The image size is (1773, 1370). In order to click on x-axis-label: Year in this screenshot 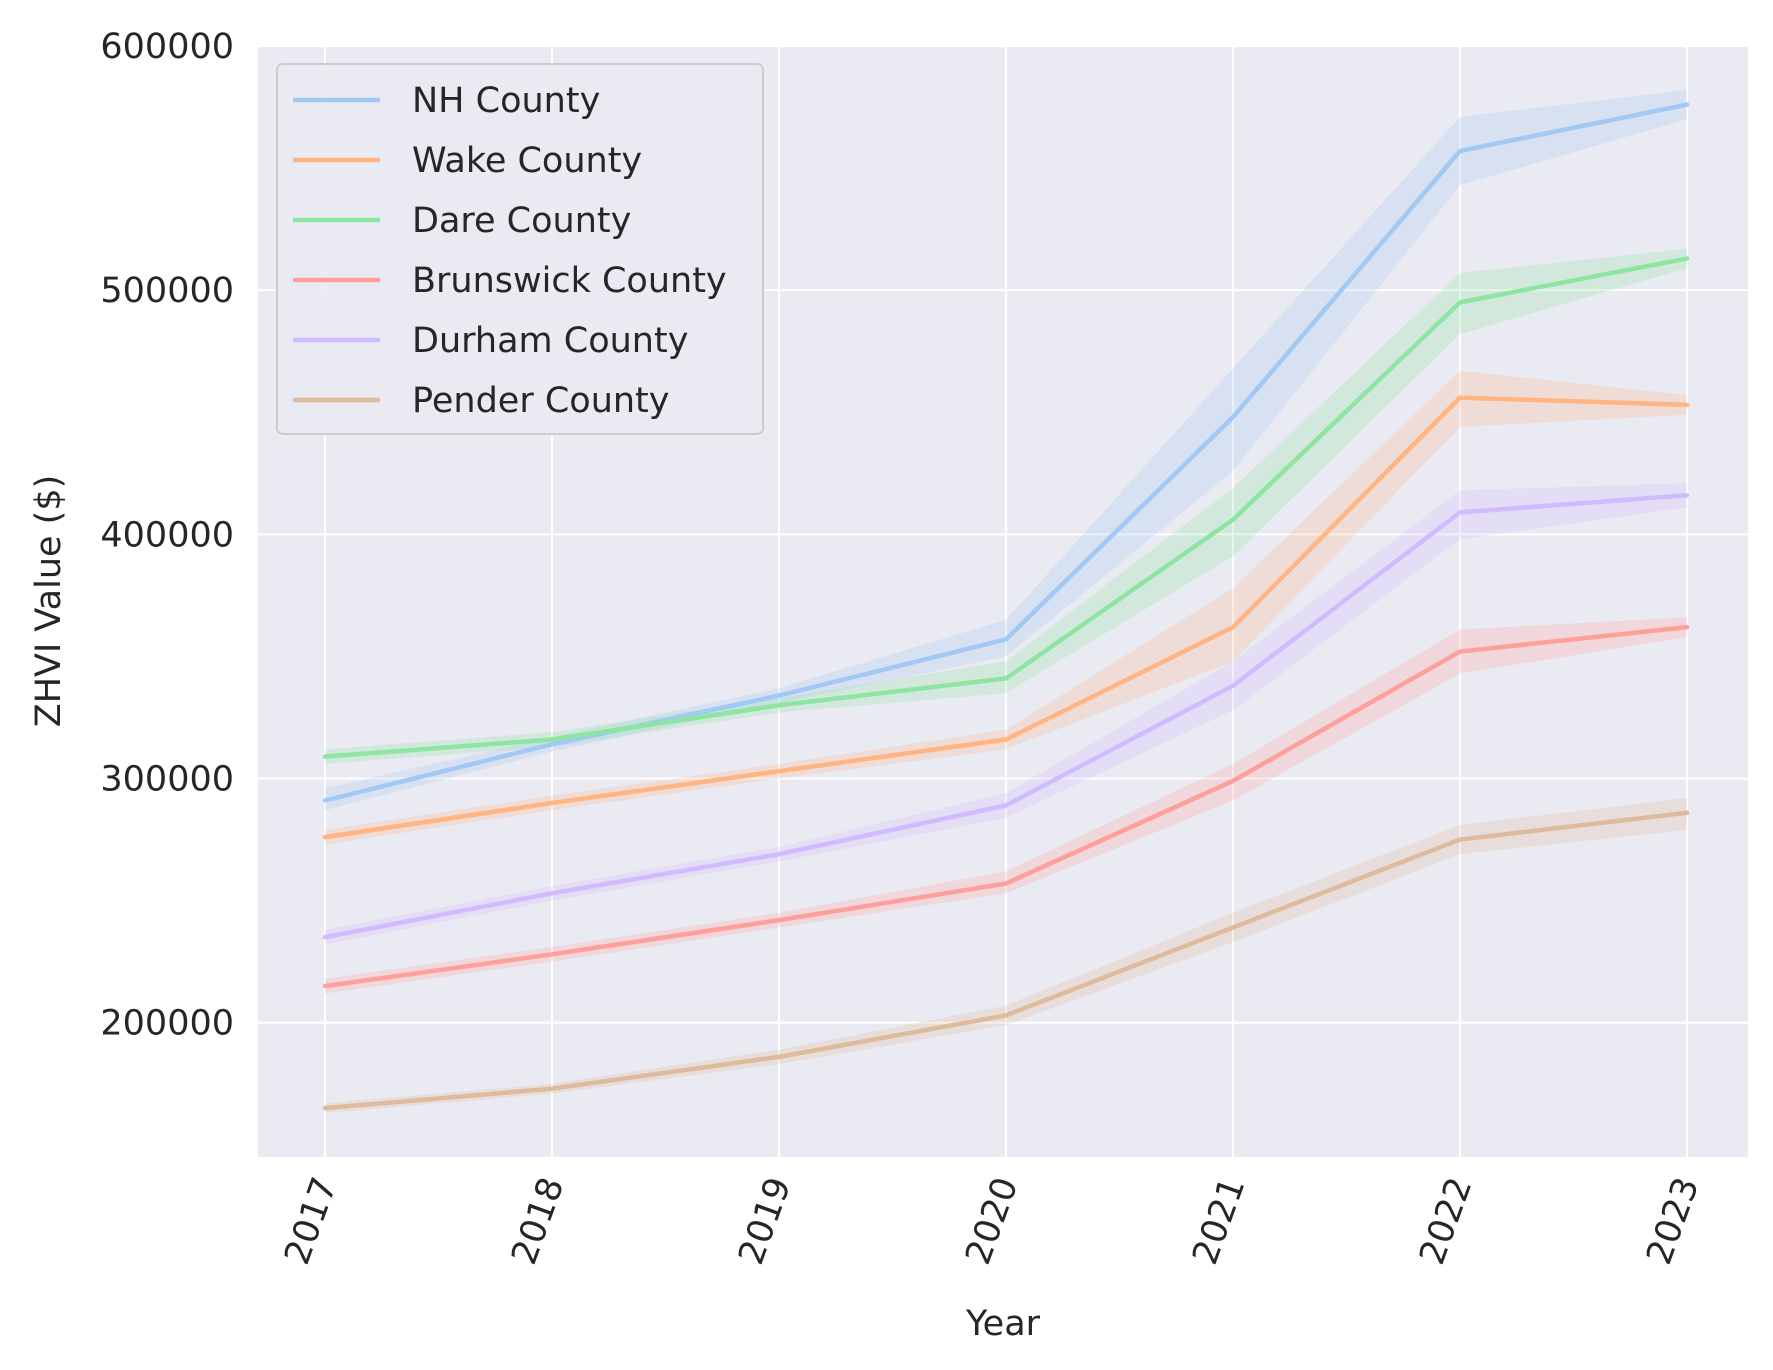, I will do `click(1003, 1324)`.